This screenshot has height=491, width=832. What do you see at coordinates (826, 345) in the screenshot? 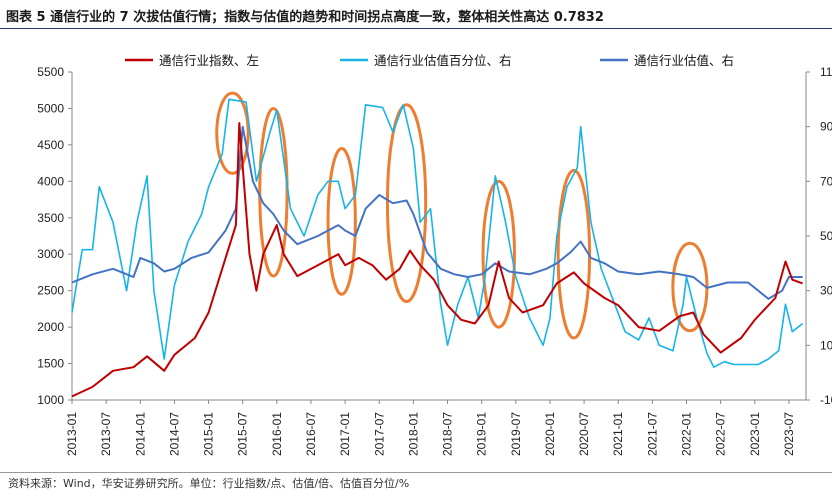
I see `right-tick-label: 10` at bounding box center [826, 345].